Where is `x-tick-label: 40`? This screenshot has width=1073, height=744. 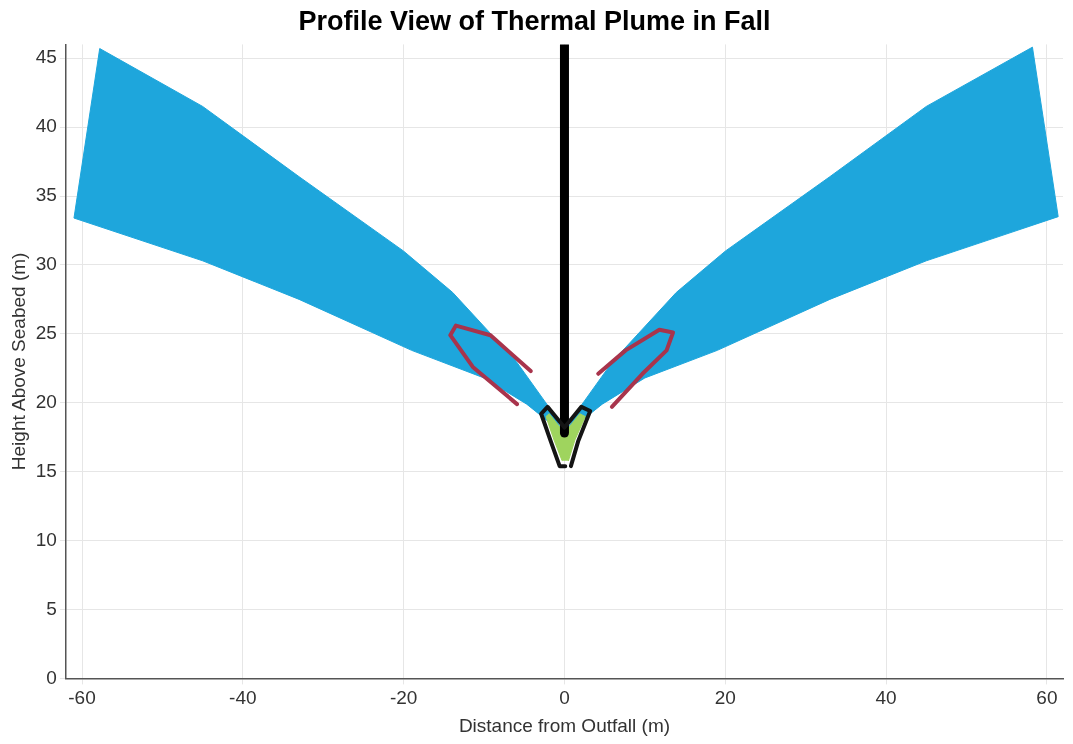 x-tick-label: 40 is located at coordinates (886, 698).